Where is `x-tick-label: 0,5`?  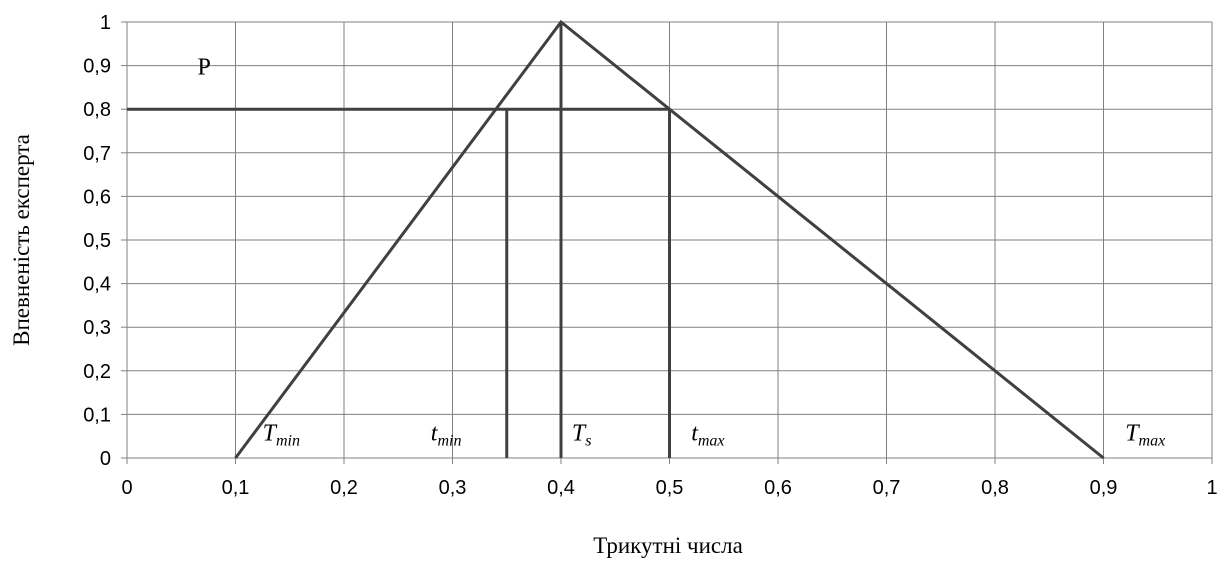
x-tick-label: 0,5 is located at coordinates (670, 488).